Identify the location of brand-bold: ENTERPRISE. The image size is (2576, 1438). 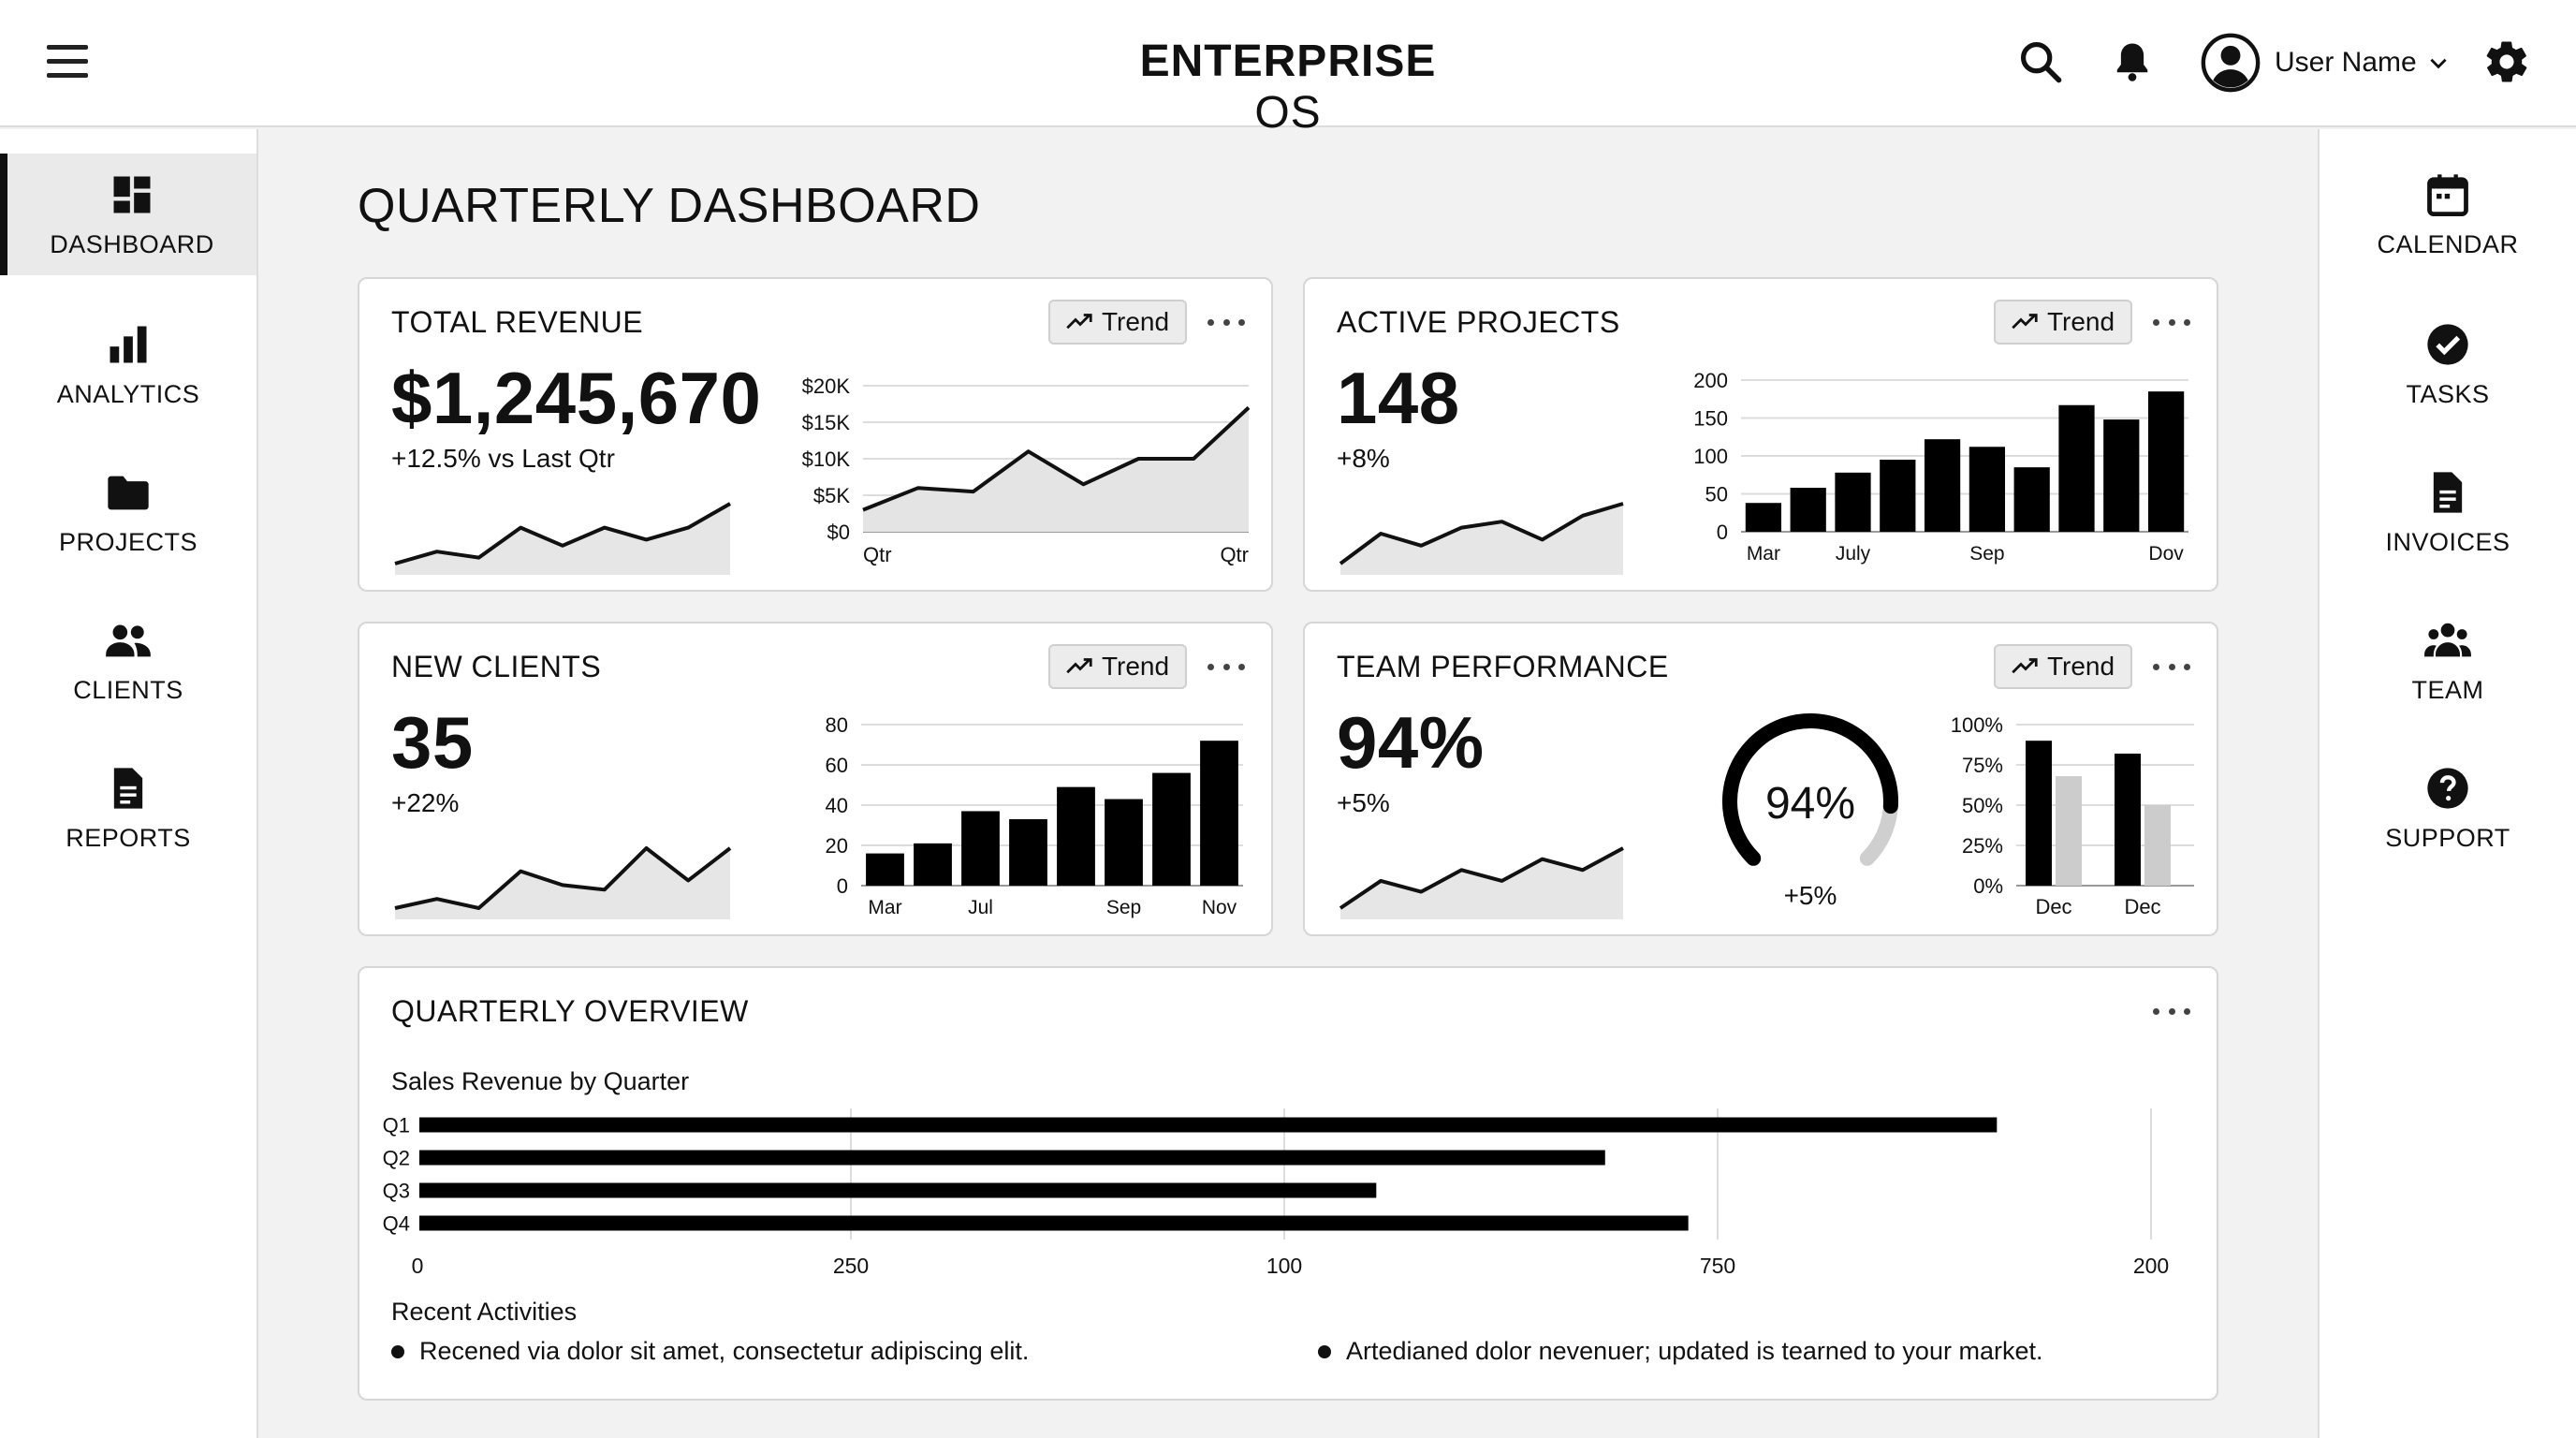
(1288, 61).